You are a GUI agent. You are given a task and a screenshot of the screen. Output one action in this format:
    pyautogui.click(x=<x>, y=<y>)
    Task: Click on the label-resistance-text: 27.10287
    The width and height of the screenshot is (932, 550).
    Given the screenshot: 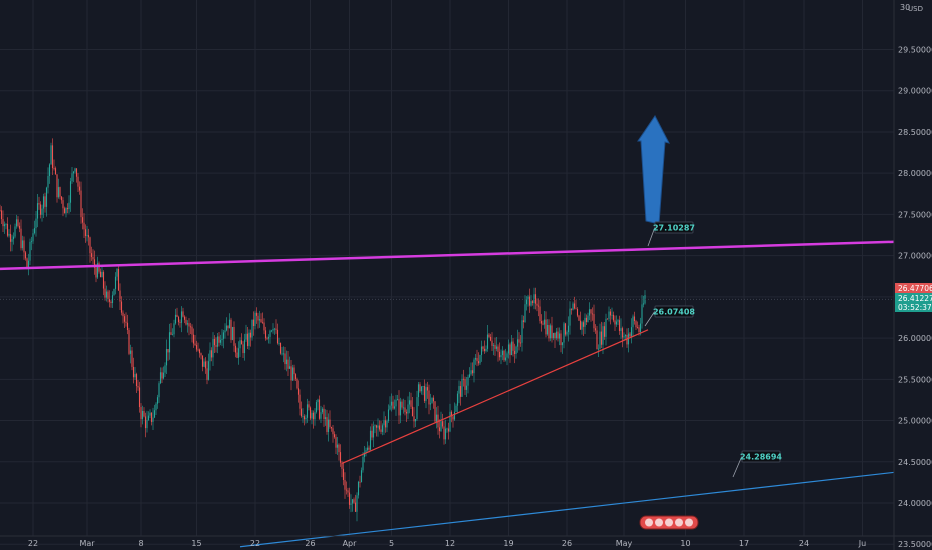 What is the action you would take?
    pyautogui.click(x=674, y=228)
    